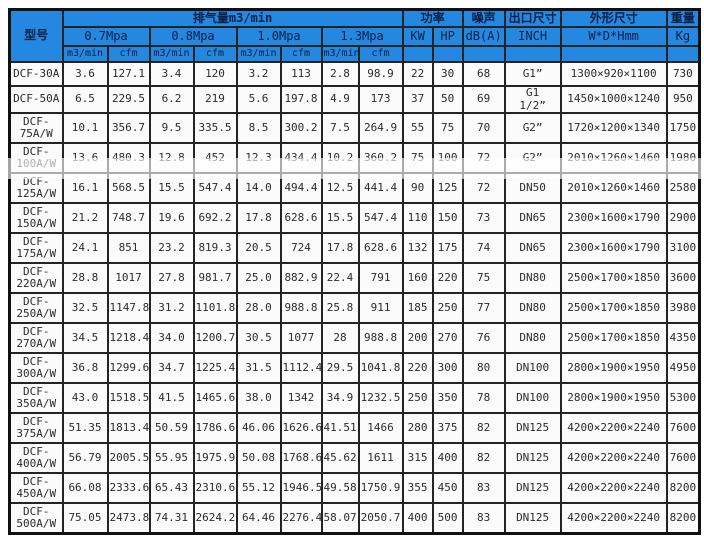 The width and height of the screenshot is (704, 540). Describe the element at coordinates (380, 99) in the screenshot. I see `cell-value: 173` at that location.